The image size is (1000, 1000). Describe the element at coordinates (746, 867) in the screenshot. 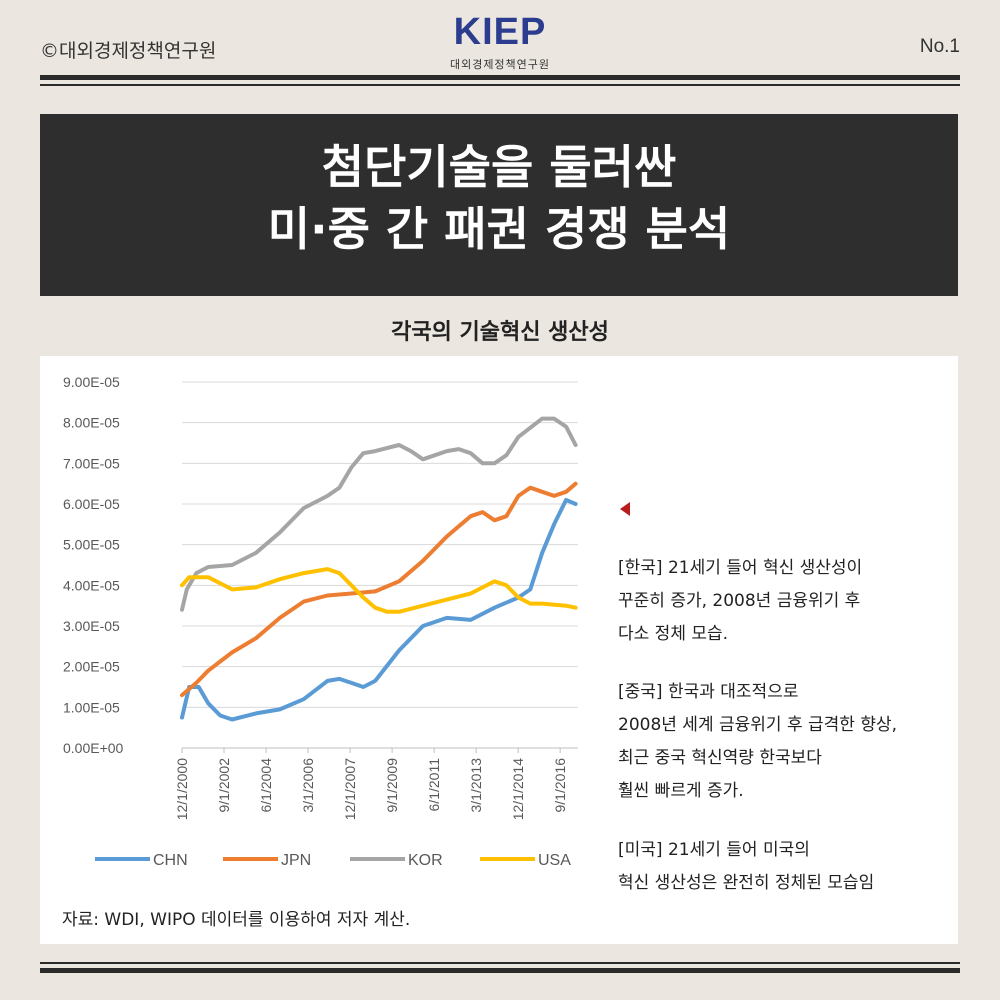

I see `note-usa: [미국] 21세기 들어 미국의 혁신 생산성은 완전히 정체된 모습임` at that location.